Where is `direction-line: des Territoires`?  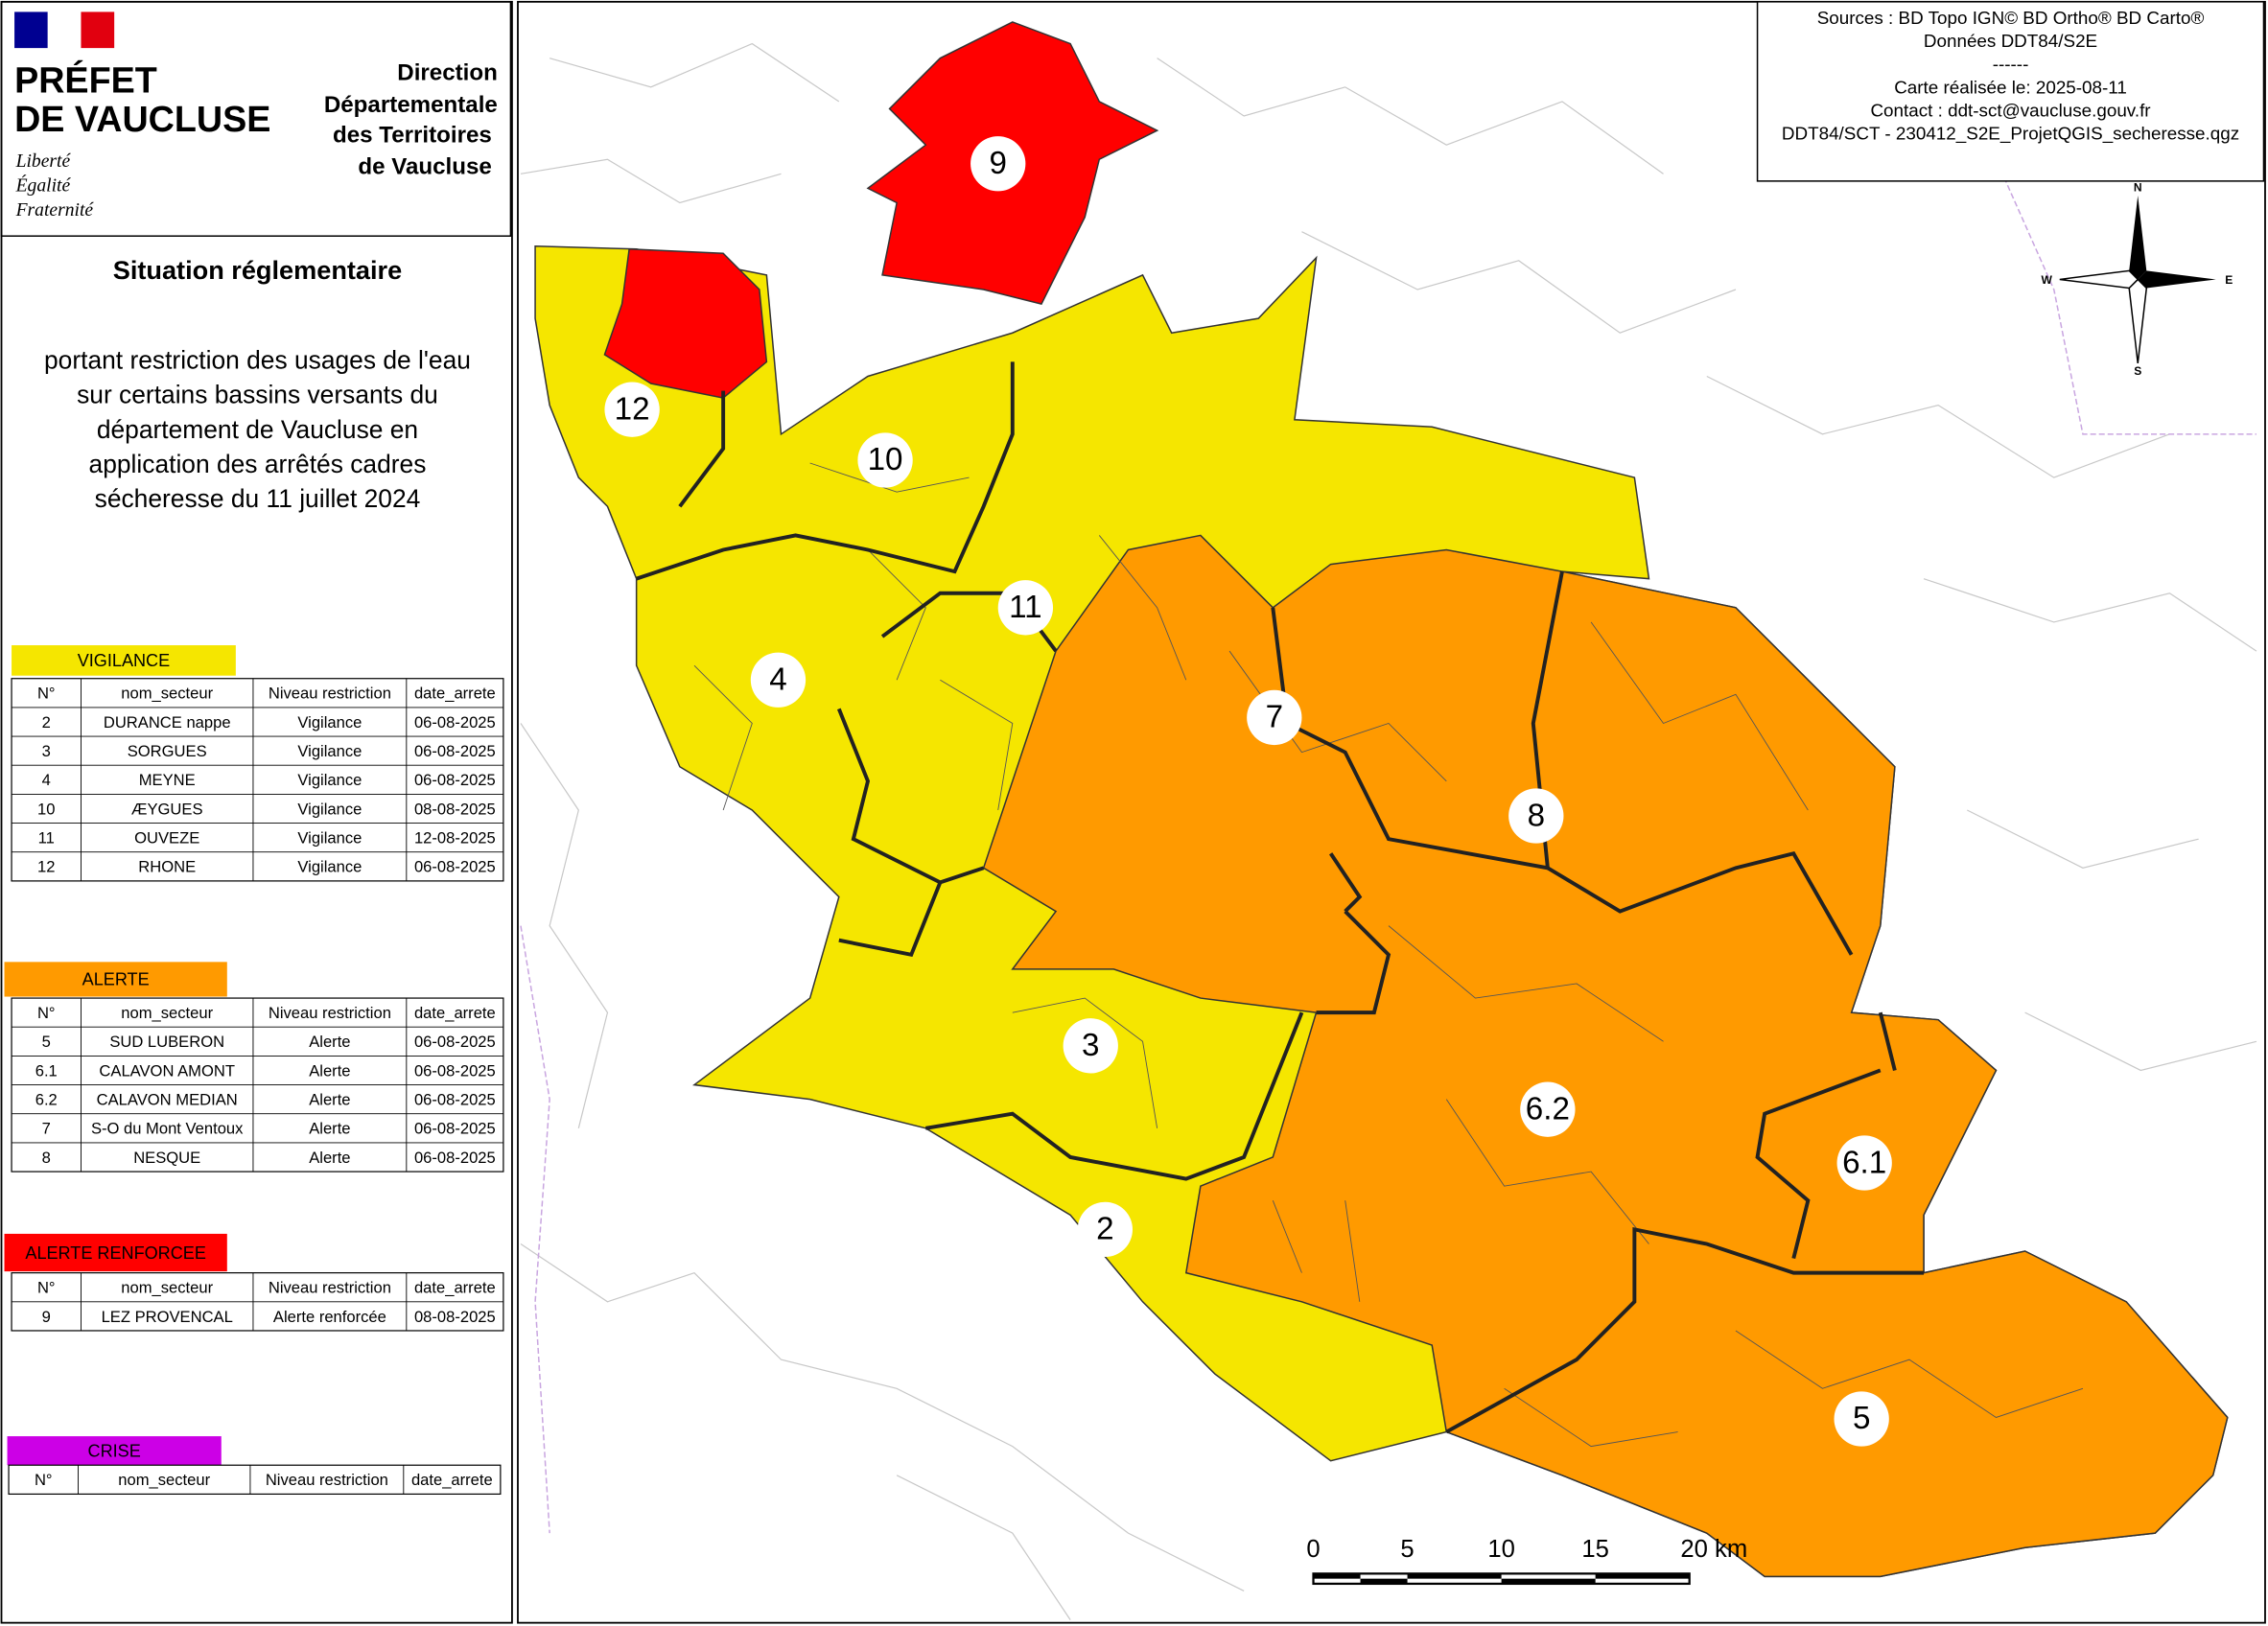 direction-line: des Territoires is located at coordinates (413, 135).